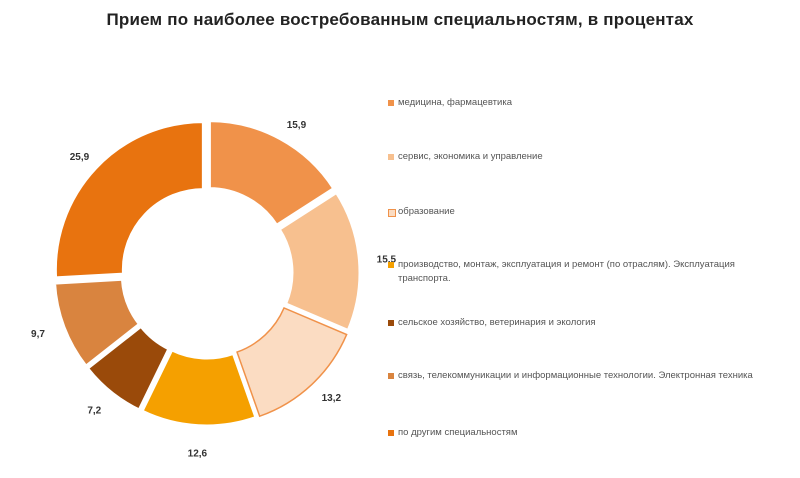 The image size is (800, 478). Describe the element at coordinates (583, 103) in the screenshot. I see `legend-item: медицина, фармацевтика` at that location.